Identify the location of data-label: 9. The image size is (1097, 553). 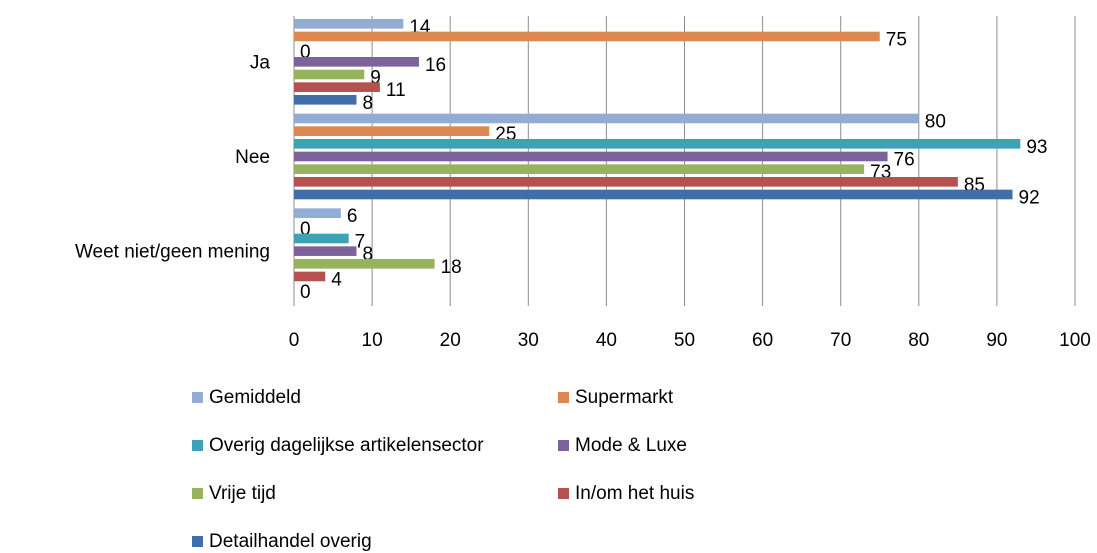
(375, 77).